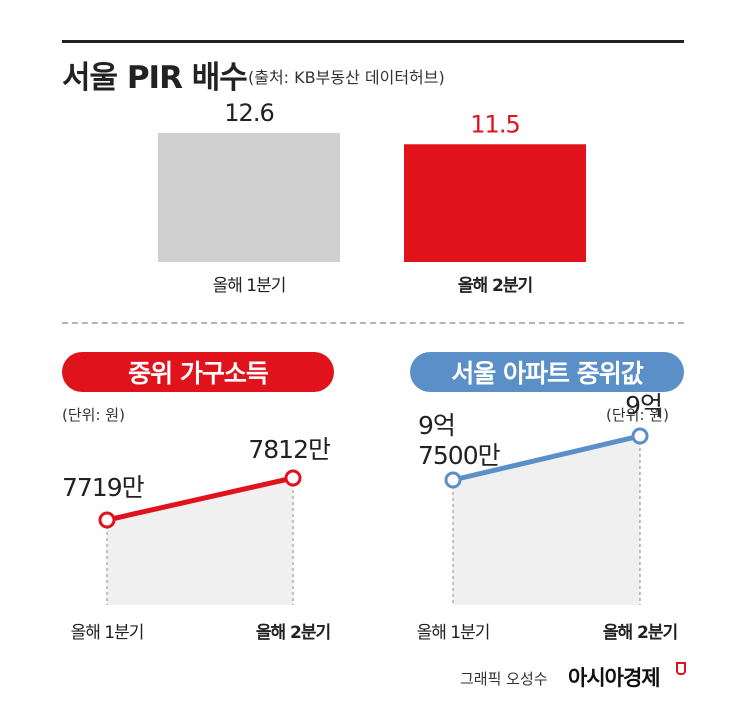 The image size is (745, 708). What do you see at coordinates (546, 458) in the screenshot?
I see `apartment-line` at bounding box center [546, 458].